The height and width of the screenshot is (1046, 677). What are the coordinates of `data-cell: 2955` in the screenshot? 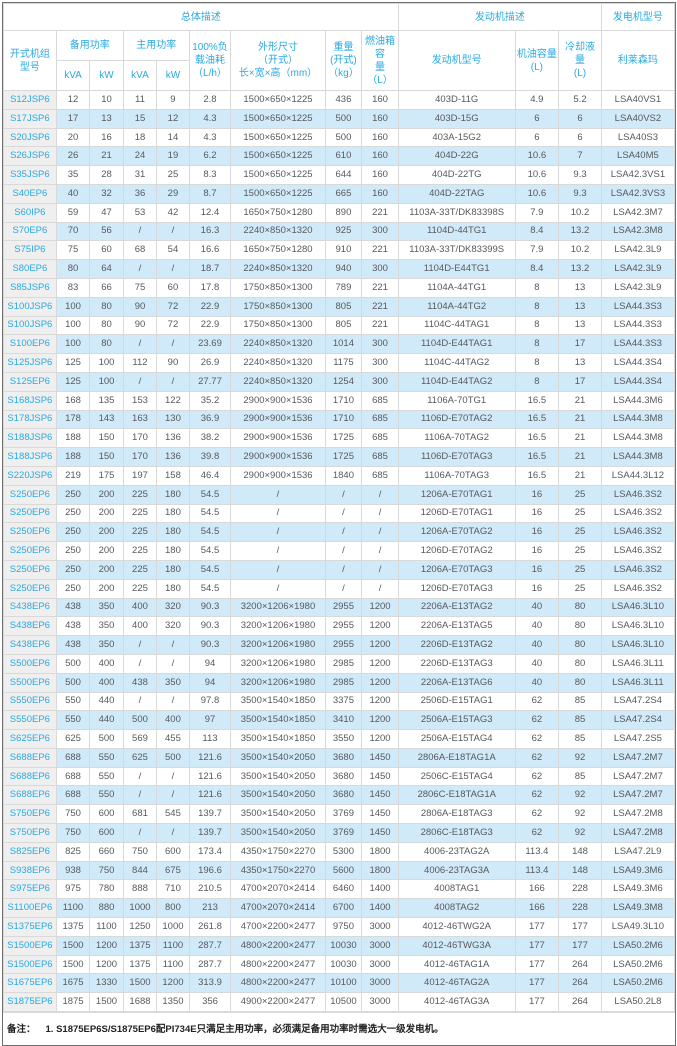 It's located at (343, 645).